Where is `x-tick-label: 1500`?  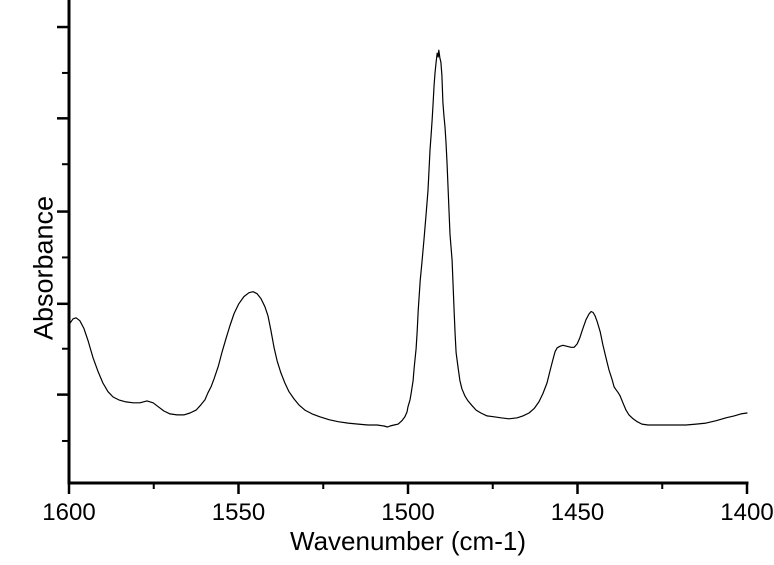
x-tick-label: 1500 is located at coordinates (407, 512).